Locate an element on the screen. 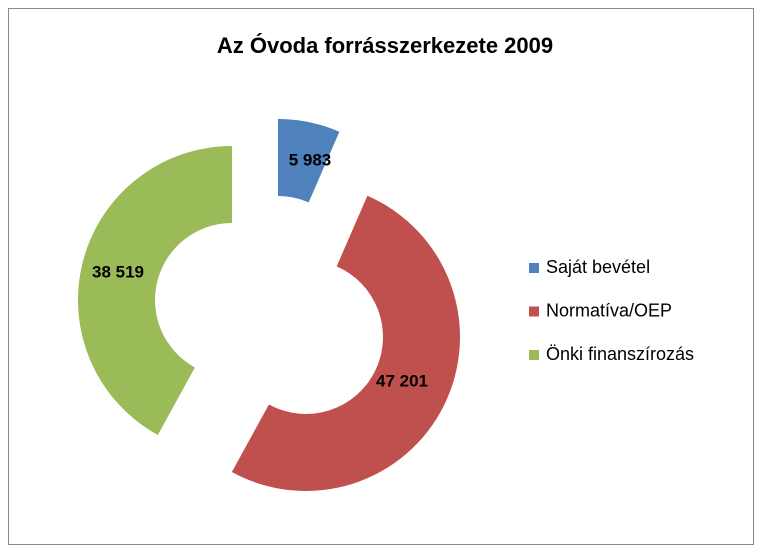 This screenshot has width=762, height=553. data-label: 38 519 is located at coordinates (118, 271).